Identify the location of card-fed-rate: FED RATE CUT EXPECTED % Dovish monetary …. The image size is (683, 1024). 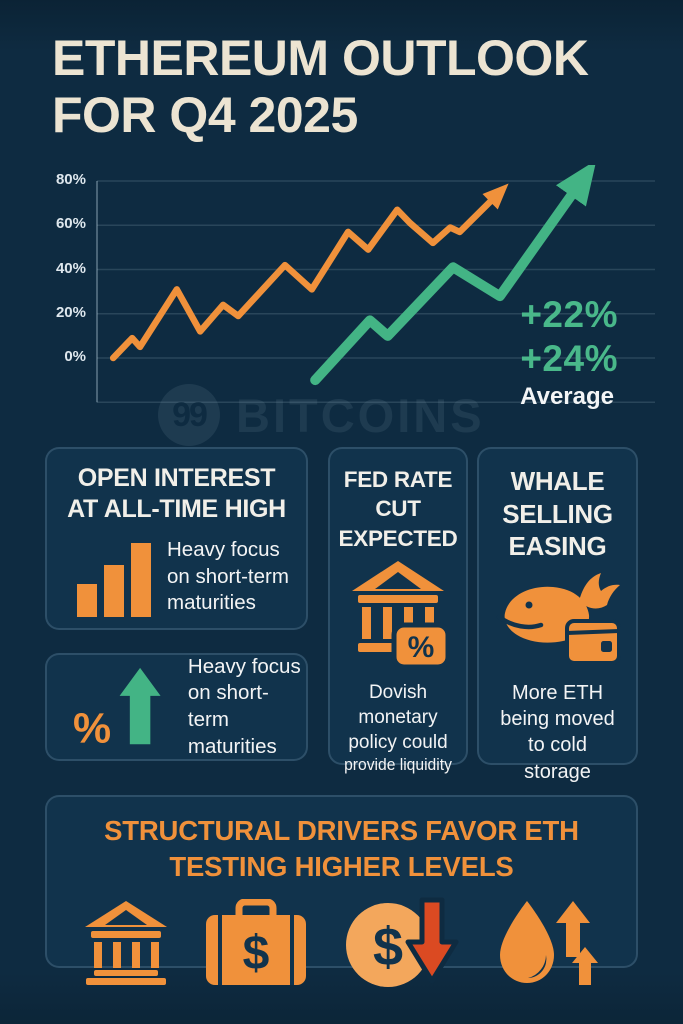
(398, 610).